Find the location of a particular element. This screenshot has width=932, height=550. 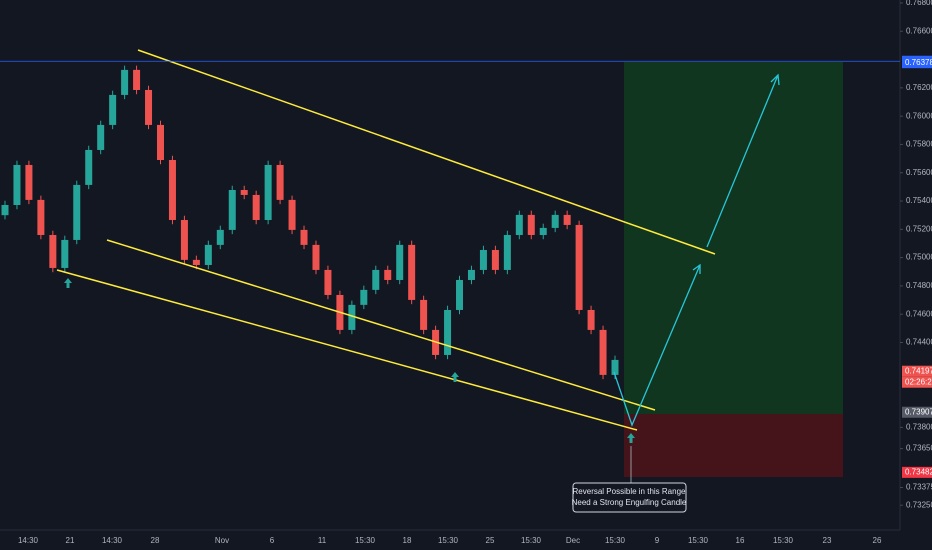

projection is located at coordinates (696, 250).